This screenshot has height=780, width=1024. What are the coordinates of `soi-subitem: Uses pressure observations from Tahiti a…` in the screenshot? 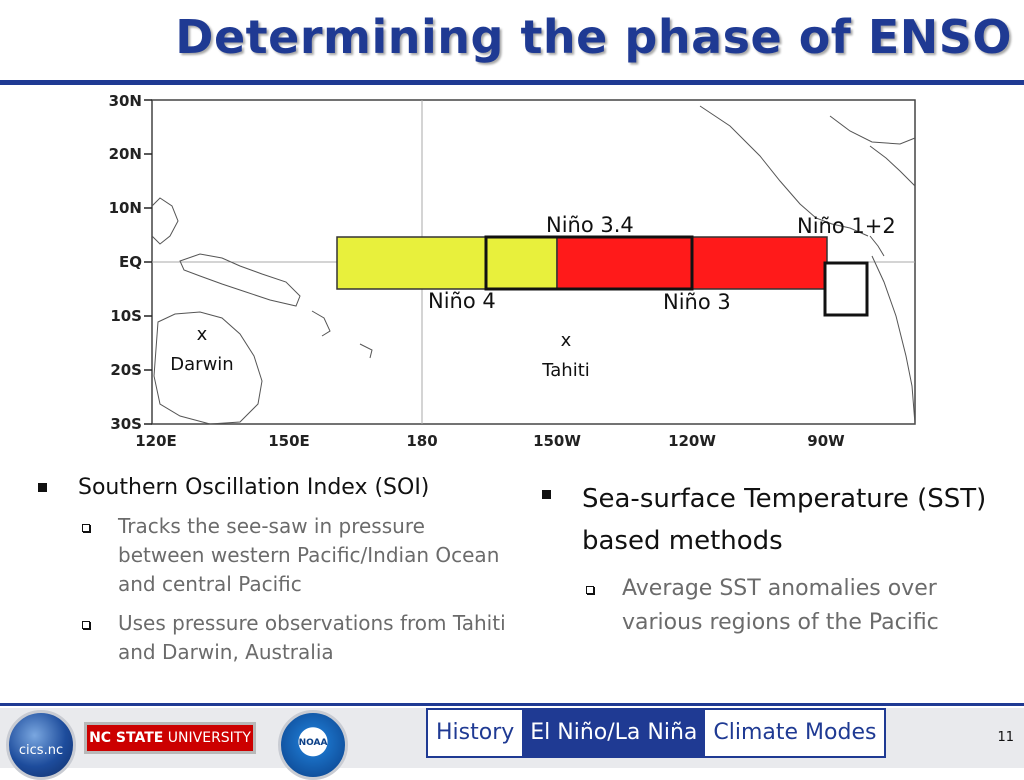 It's located at (273, 638).